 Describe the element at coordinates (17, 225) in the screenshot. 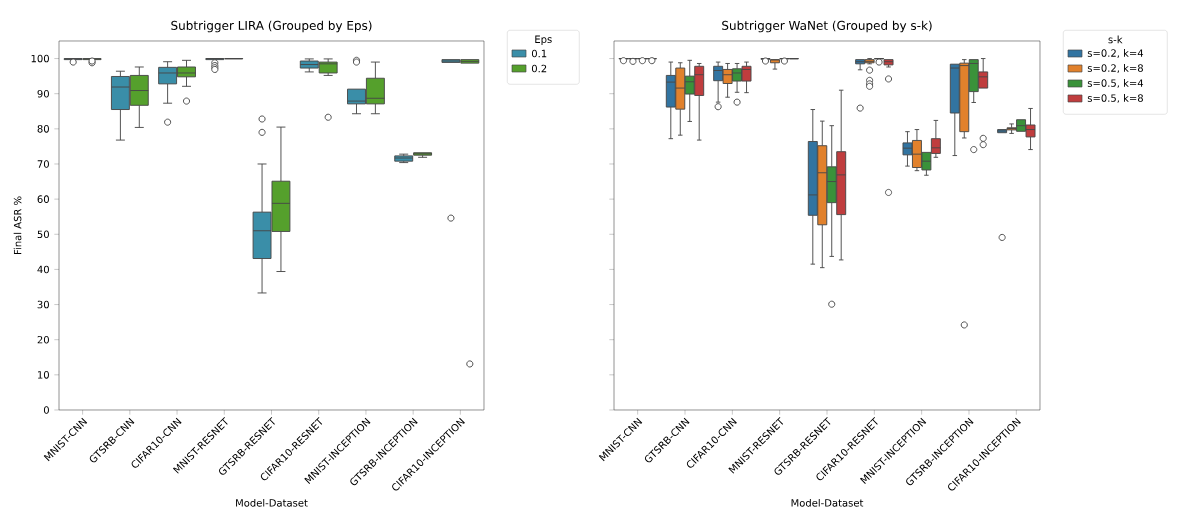

I see `y-axis-title: Final ASR %` at that location.